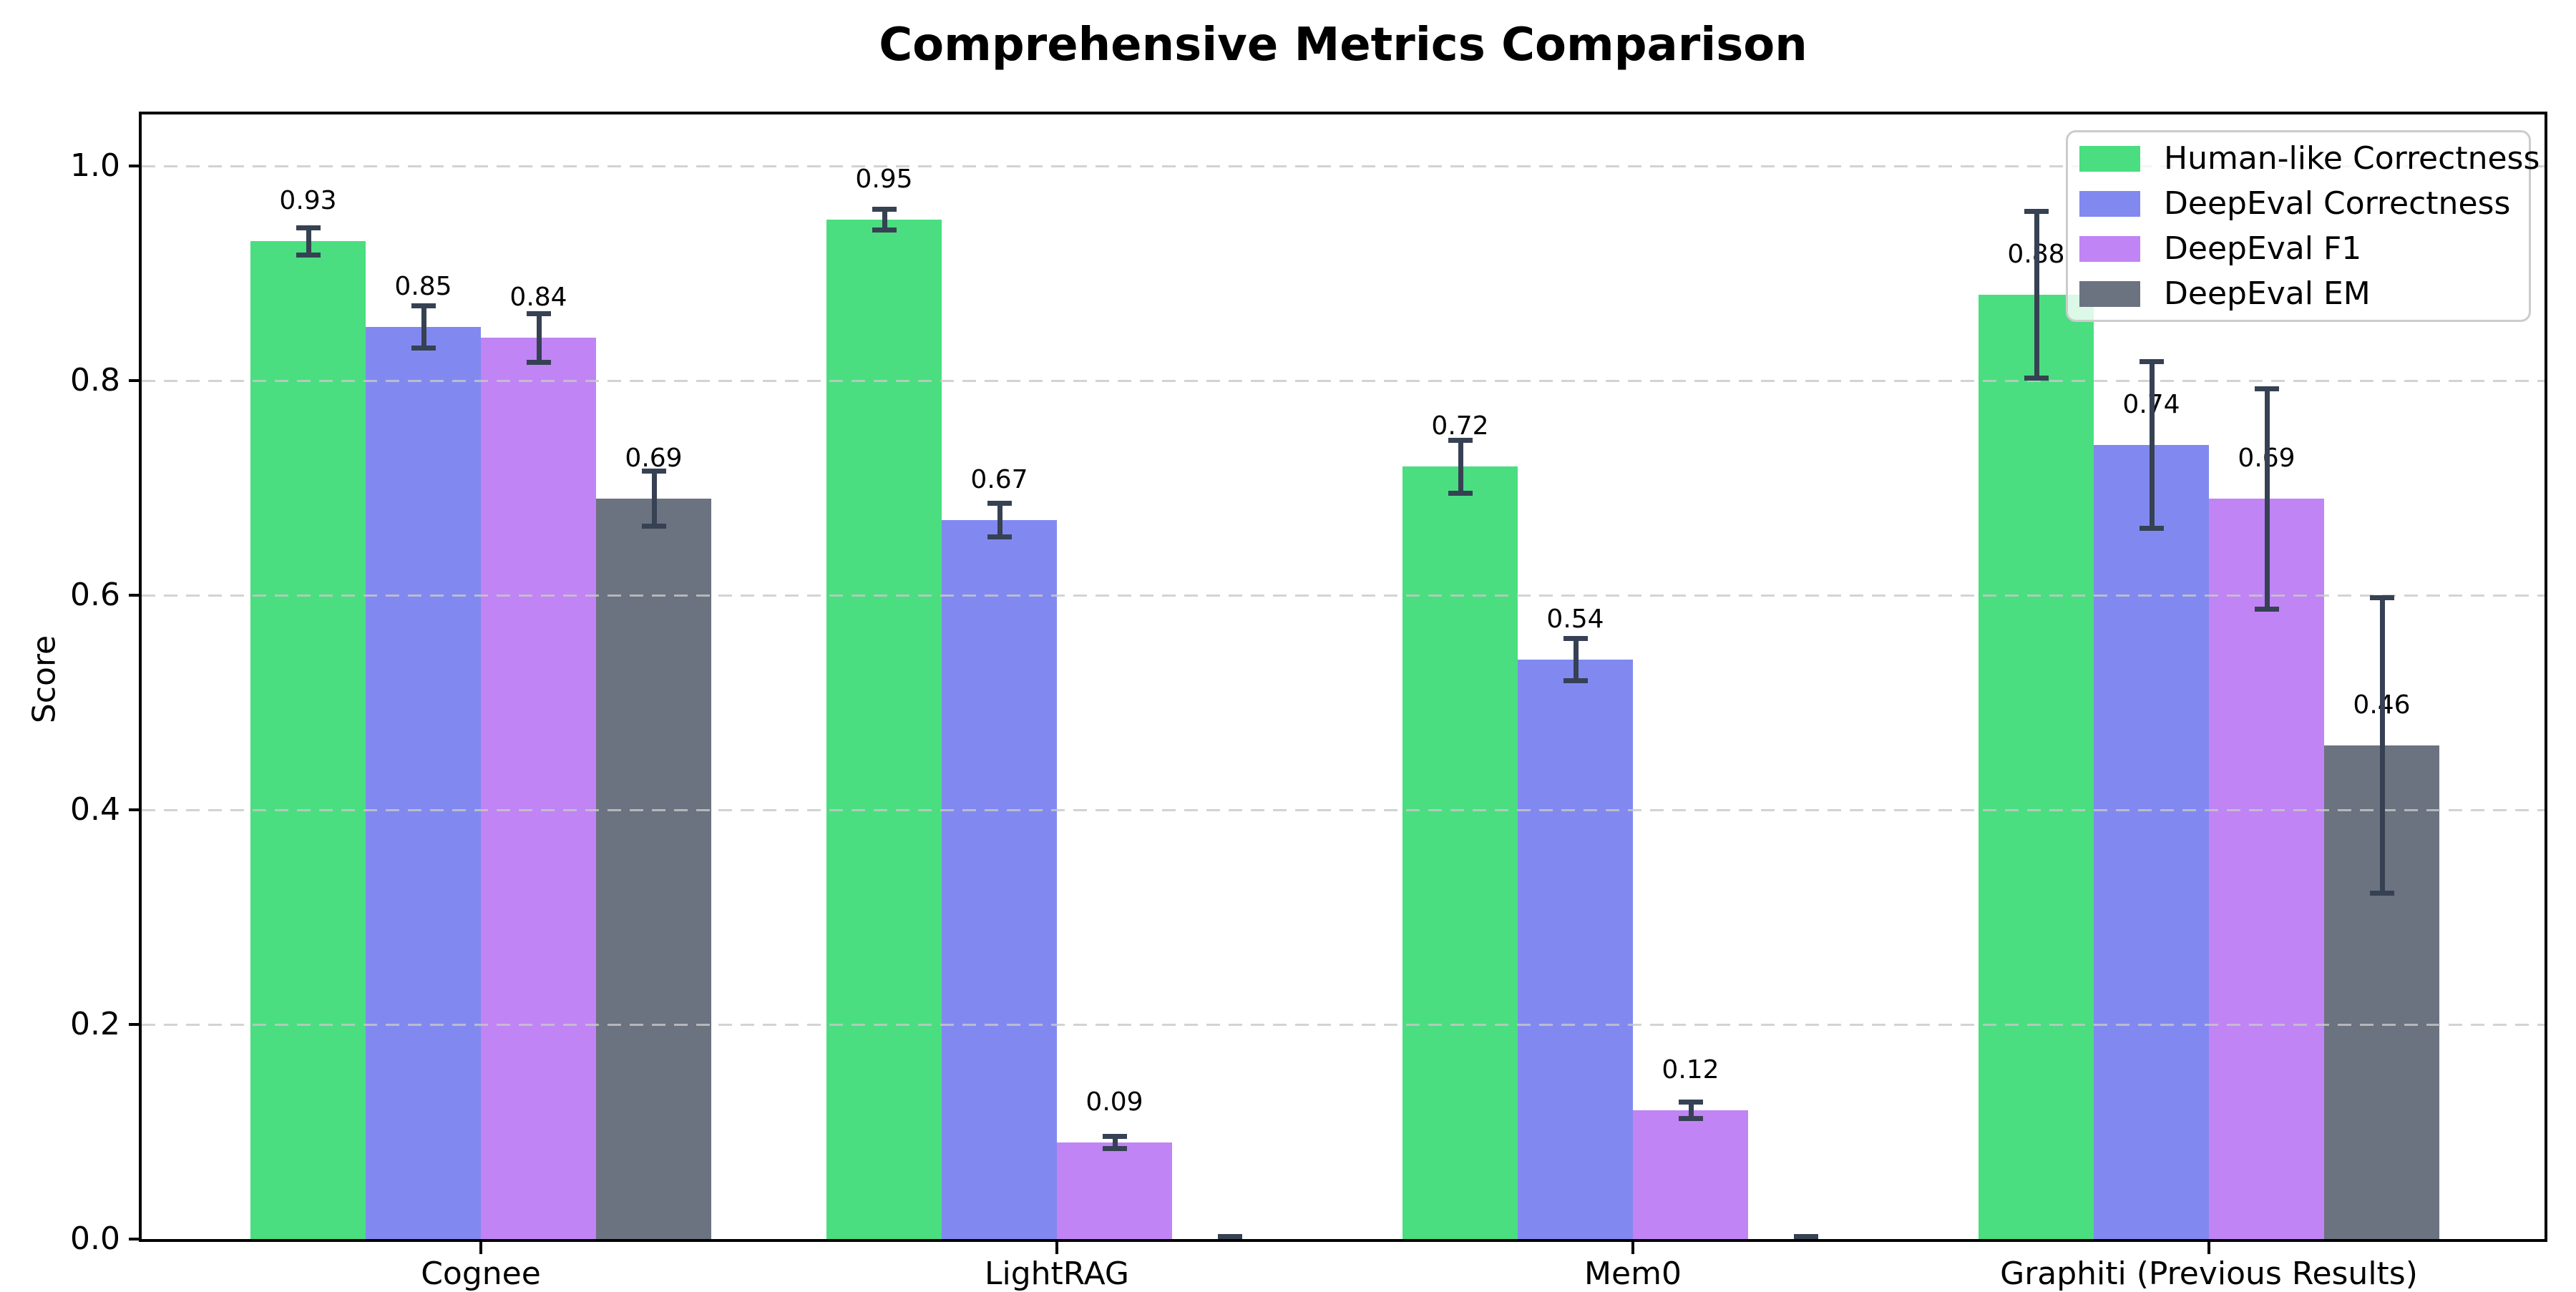 The image size is (2576, 1292). I want to click on bar-Mem0-DeepEval Correctness, so click(1575, 949).